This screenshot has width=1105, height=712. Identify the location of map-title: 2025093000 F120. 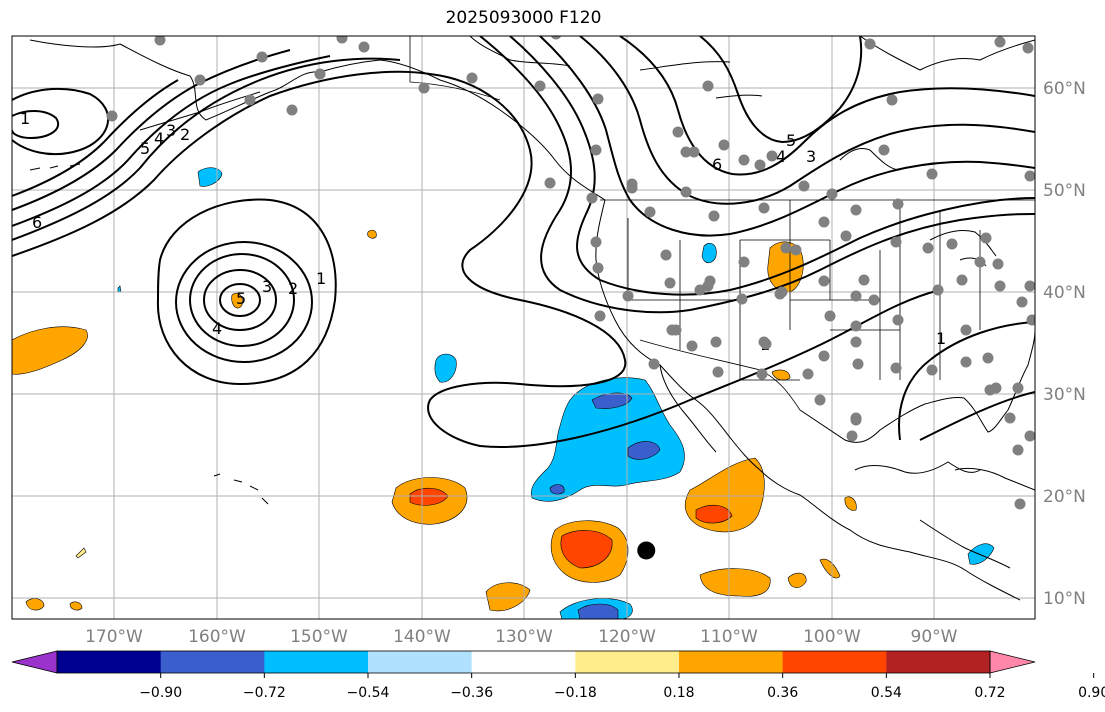
(523, 18).